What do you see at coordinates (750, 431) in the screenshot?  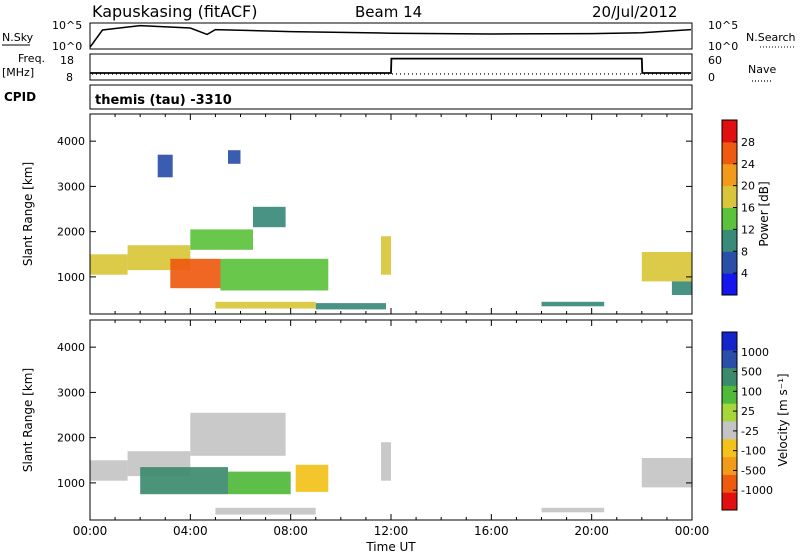 I see `velocity-colorbar-tick-label-4: -25` at bounding box center [750, 431].